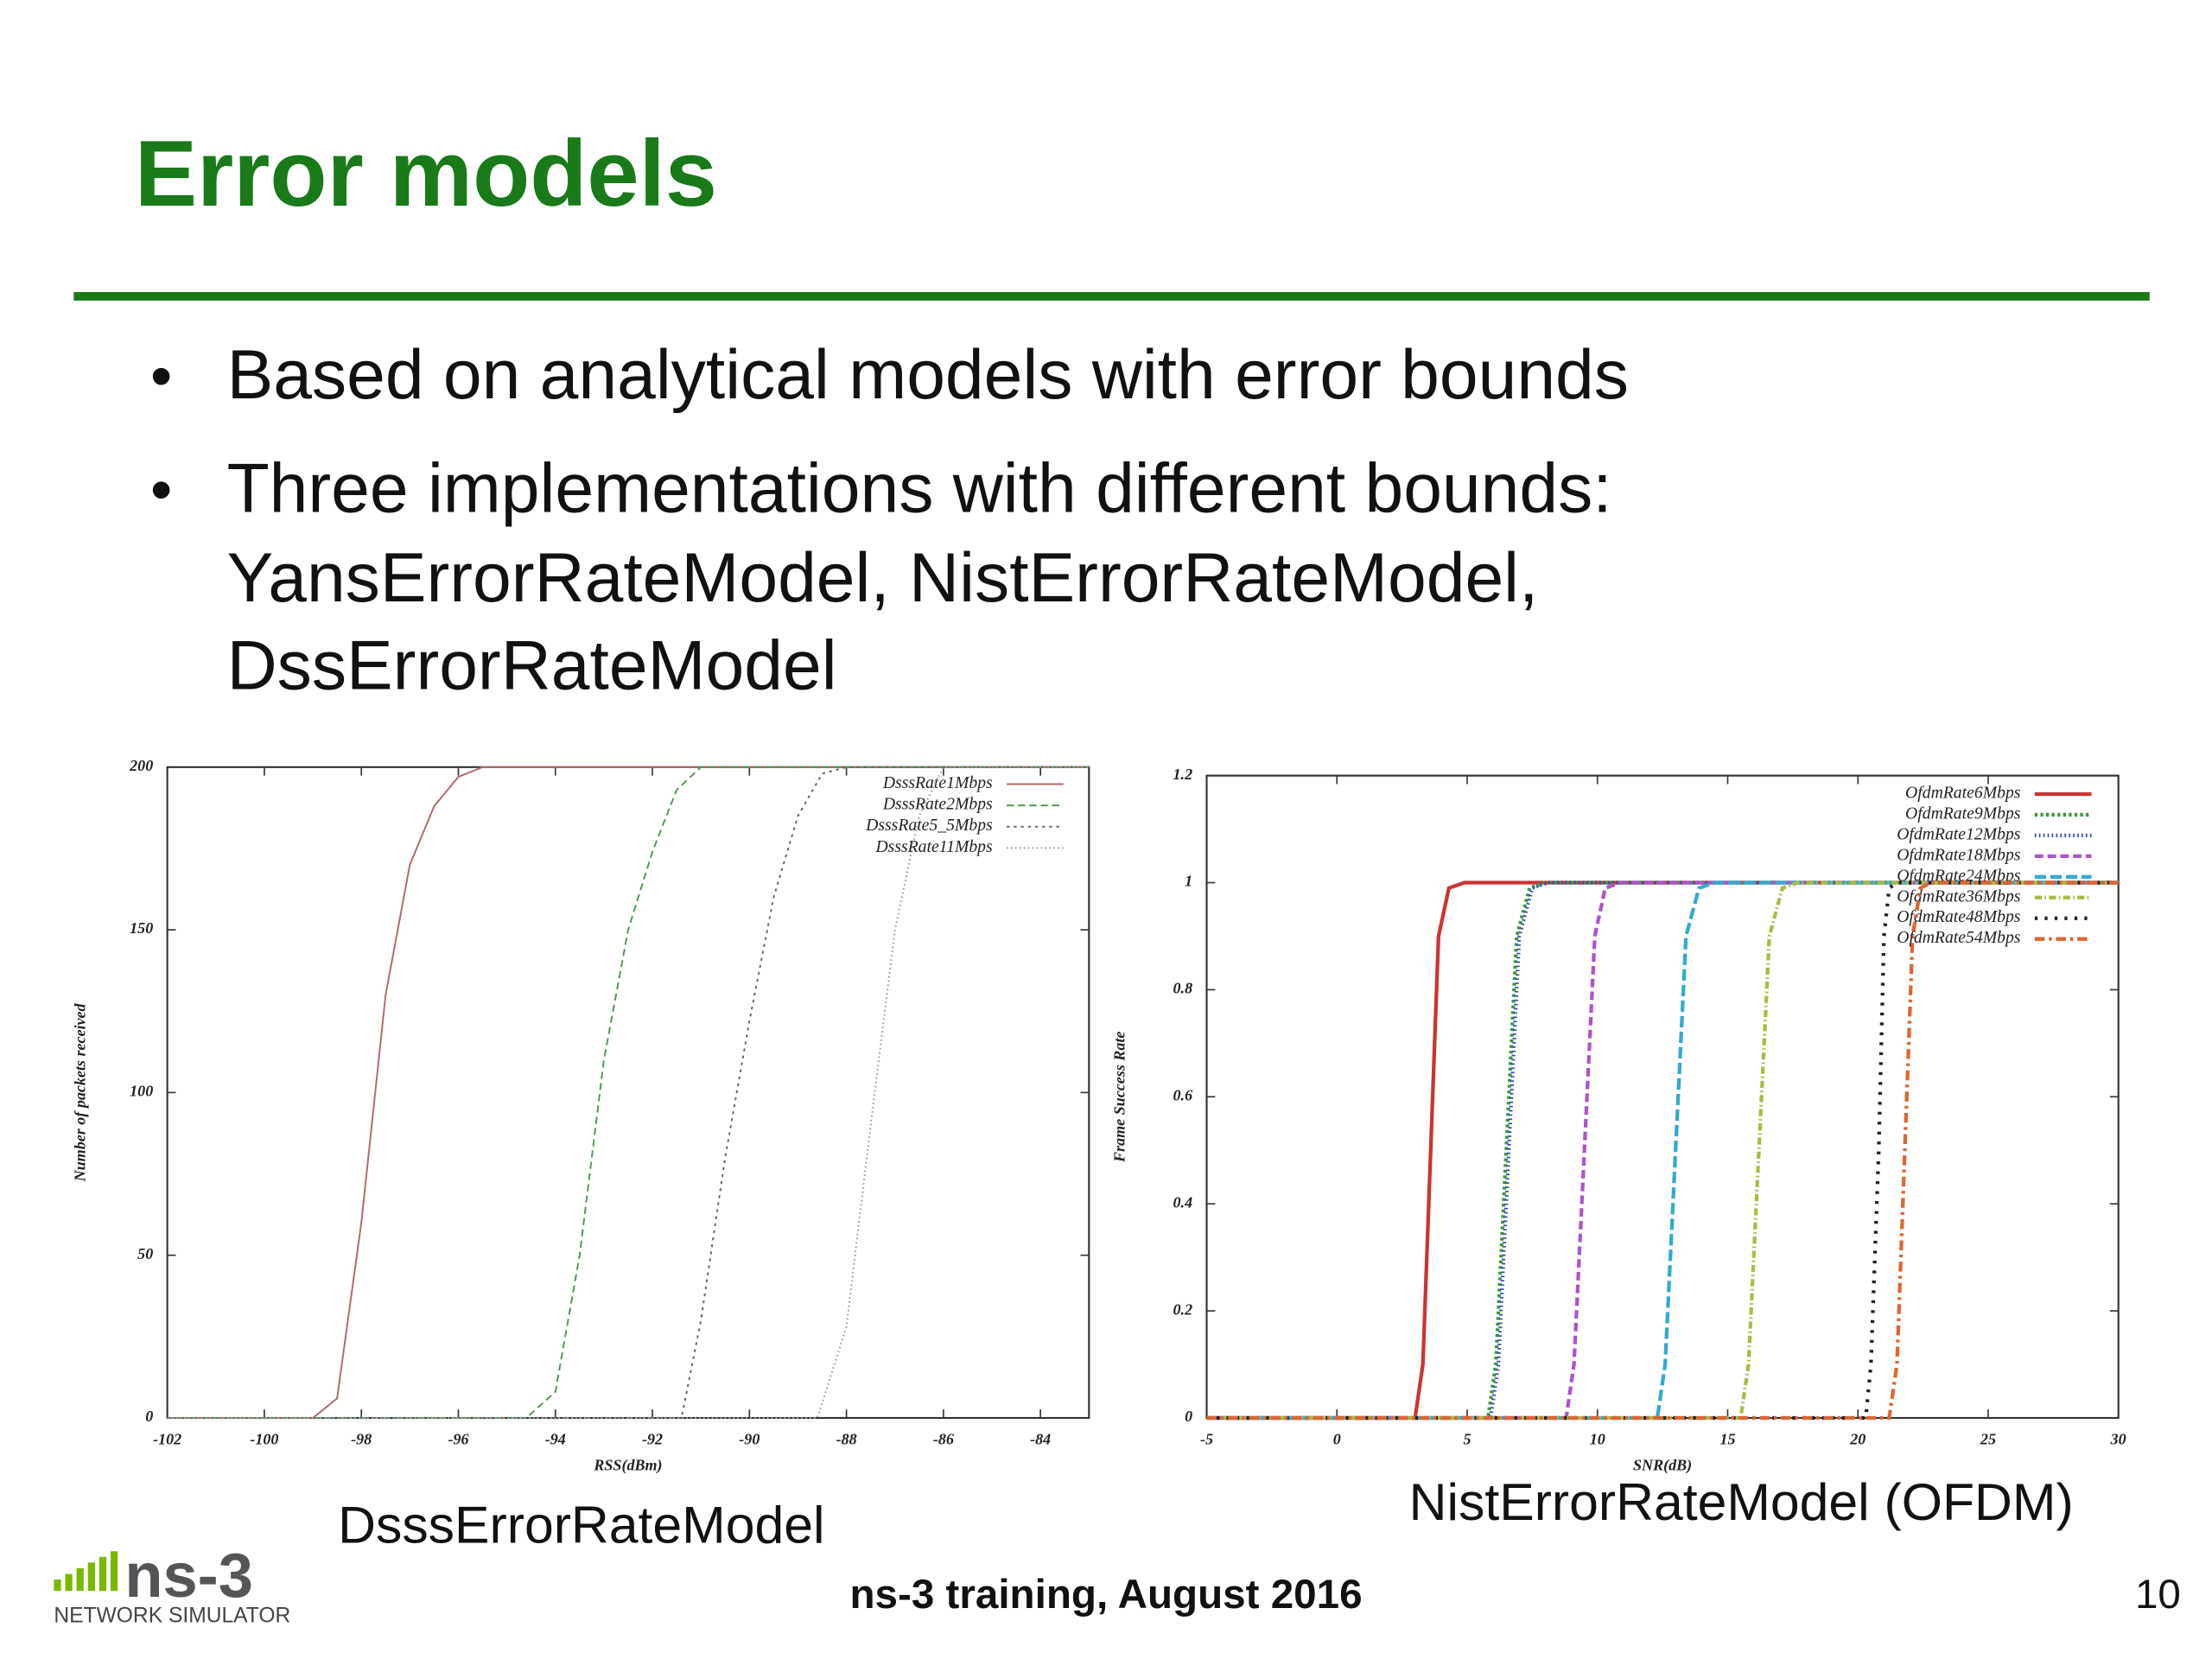 The width and height of the screenshot is (2212, 1659). Describe the element at coordinates (1040, 1438) in the screenshot. I see `x-tick-label: -84` at that location.